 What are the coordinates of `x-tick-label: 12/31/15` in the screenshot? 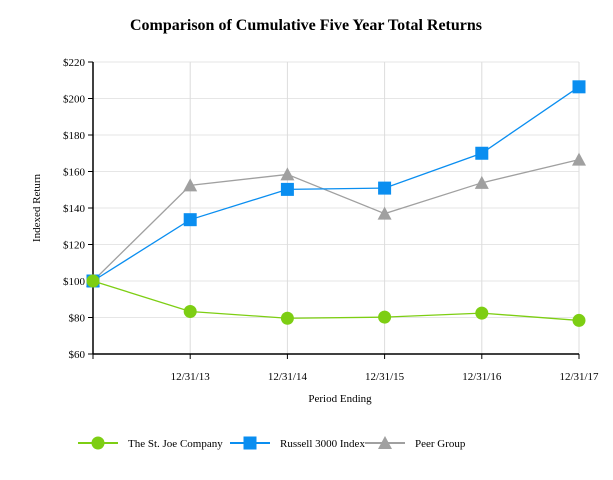 It's located at (385, 377).